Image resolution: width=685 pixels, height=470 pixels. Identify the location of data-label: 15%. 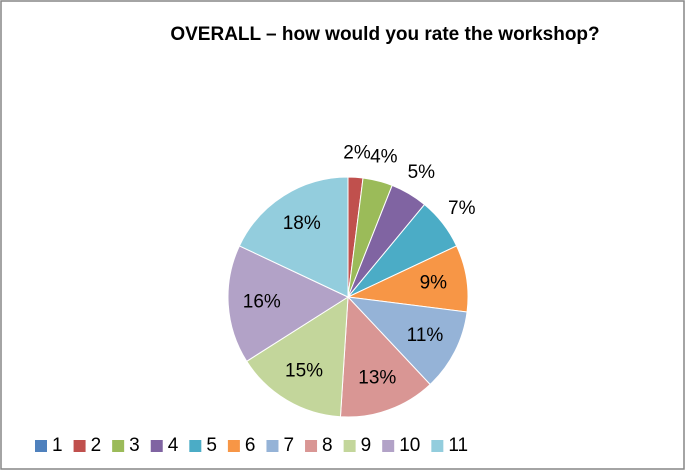
(304, 370).